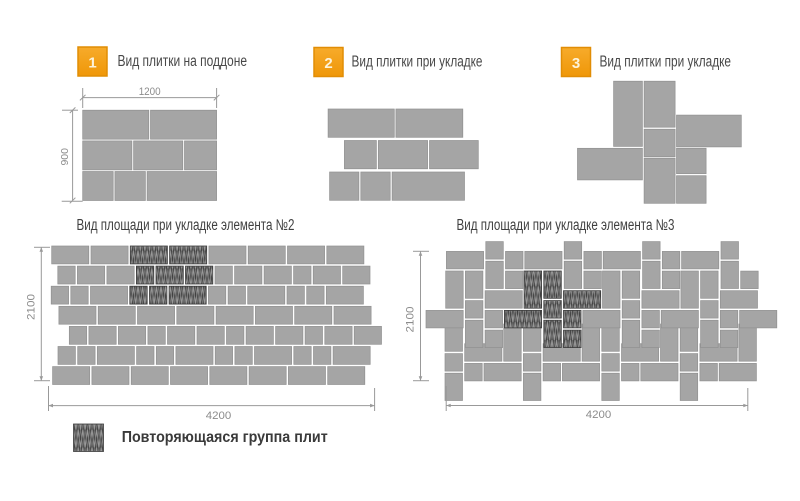 The image size is (800, 501). Describe the element at coordinates (576, 63) in the screenshot. I see `svg-text: 3` at that location.